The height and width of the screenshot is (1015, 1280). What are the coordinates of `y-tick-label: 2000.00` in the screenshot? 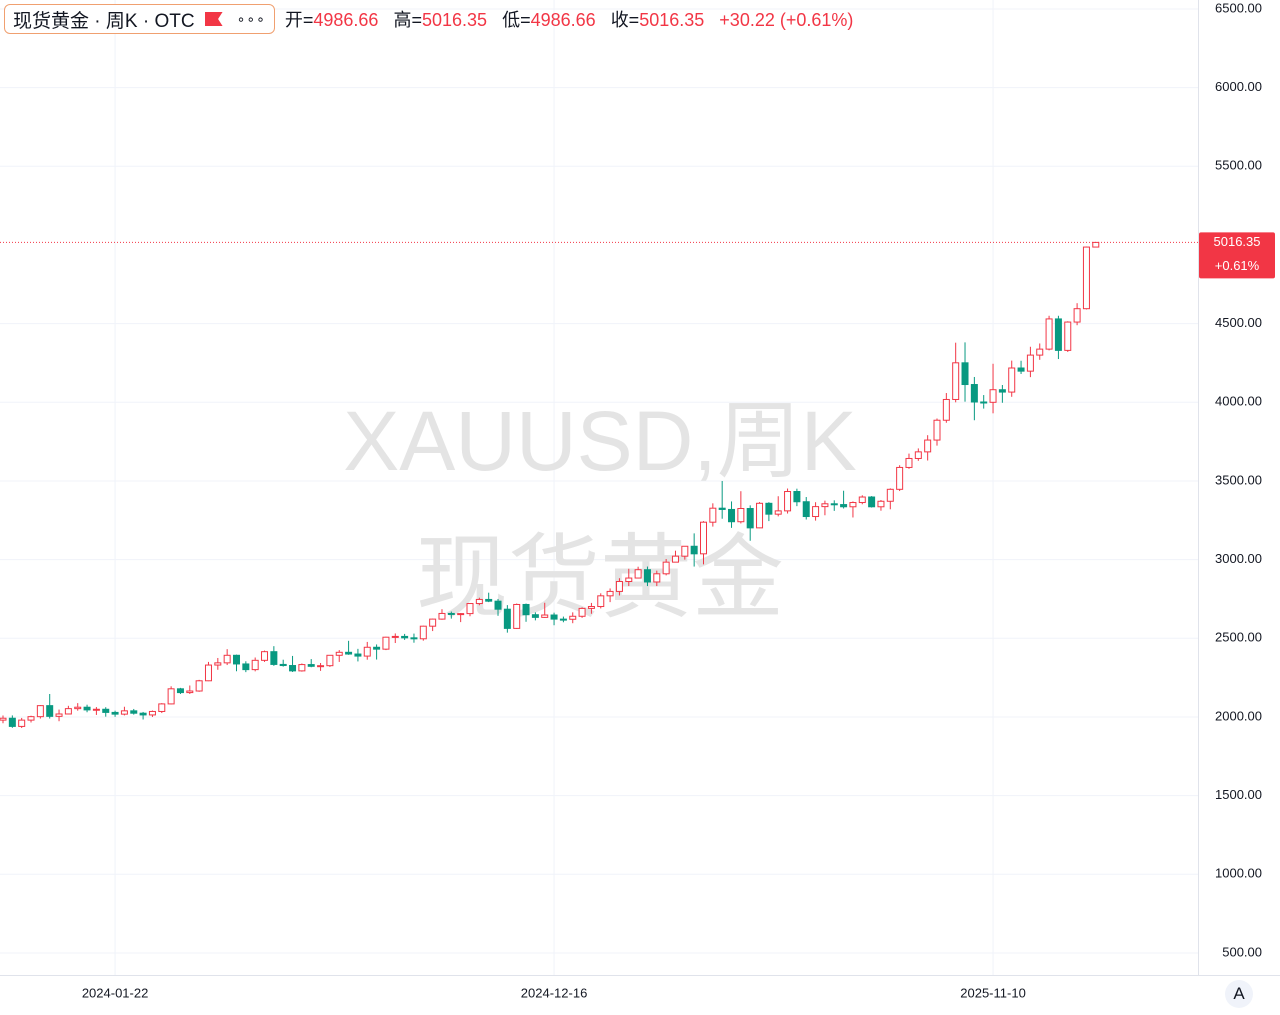 It's located at (1238, 715).